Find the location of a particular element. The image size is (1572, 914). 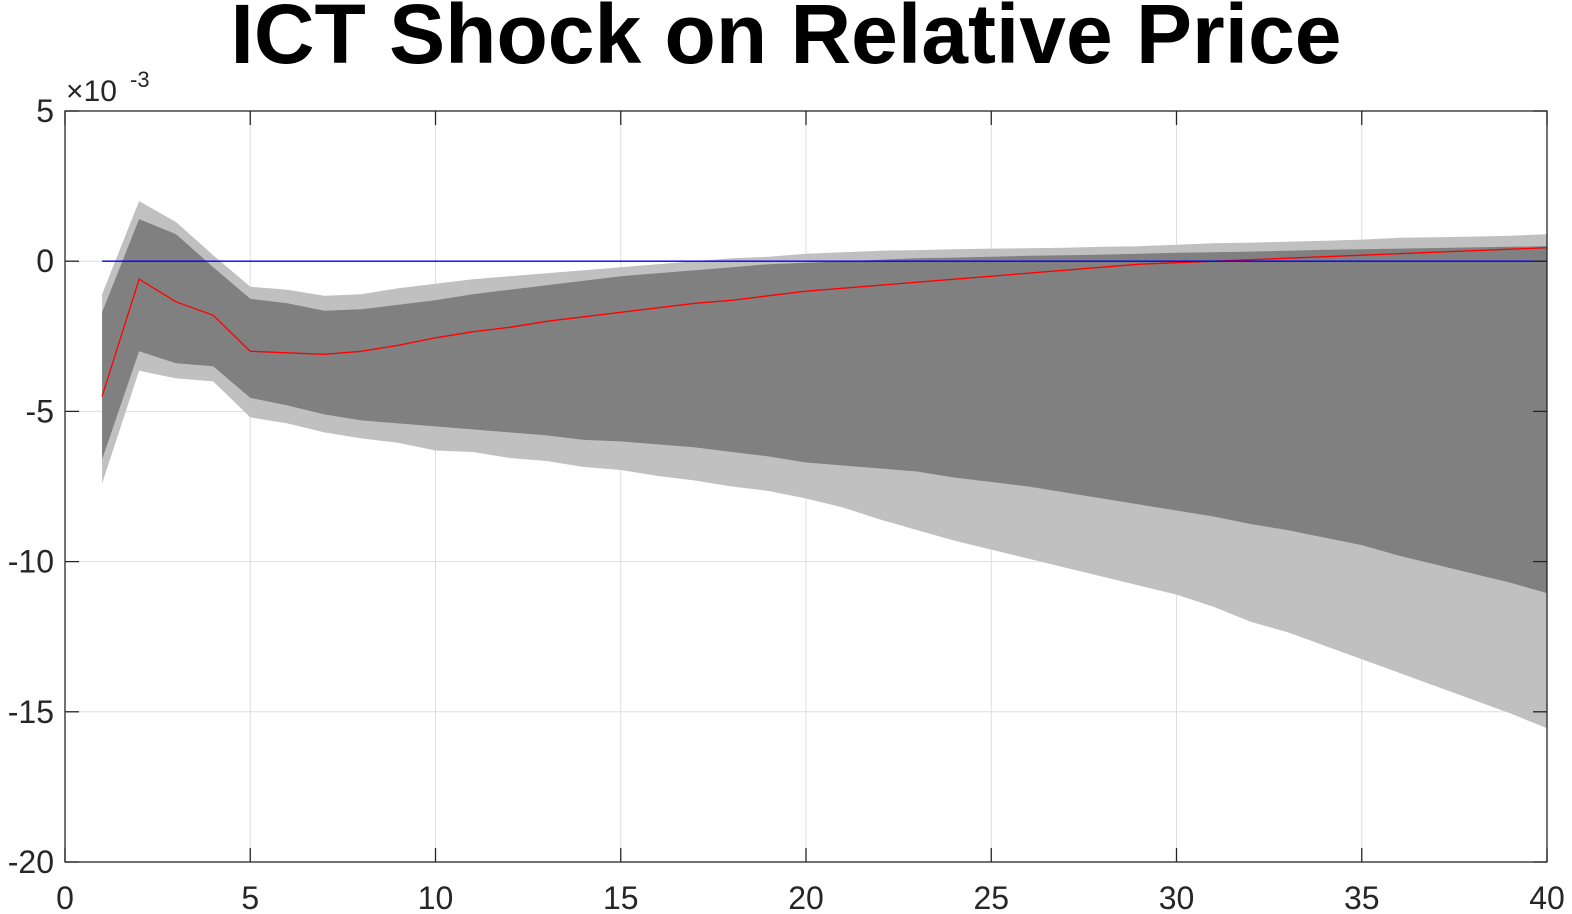

y-tick-label-3: -10 is located at coordinates (31, 562).